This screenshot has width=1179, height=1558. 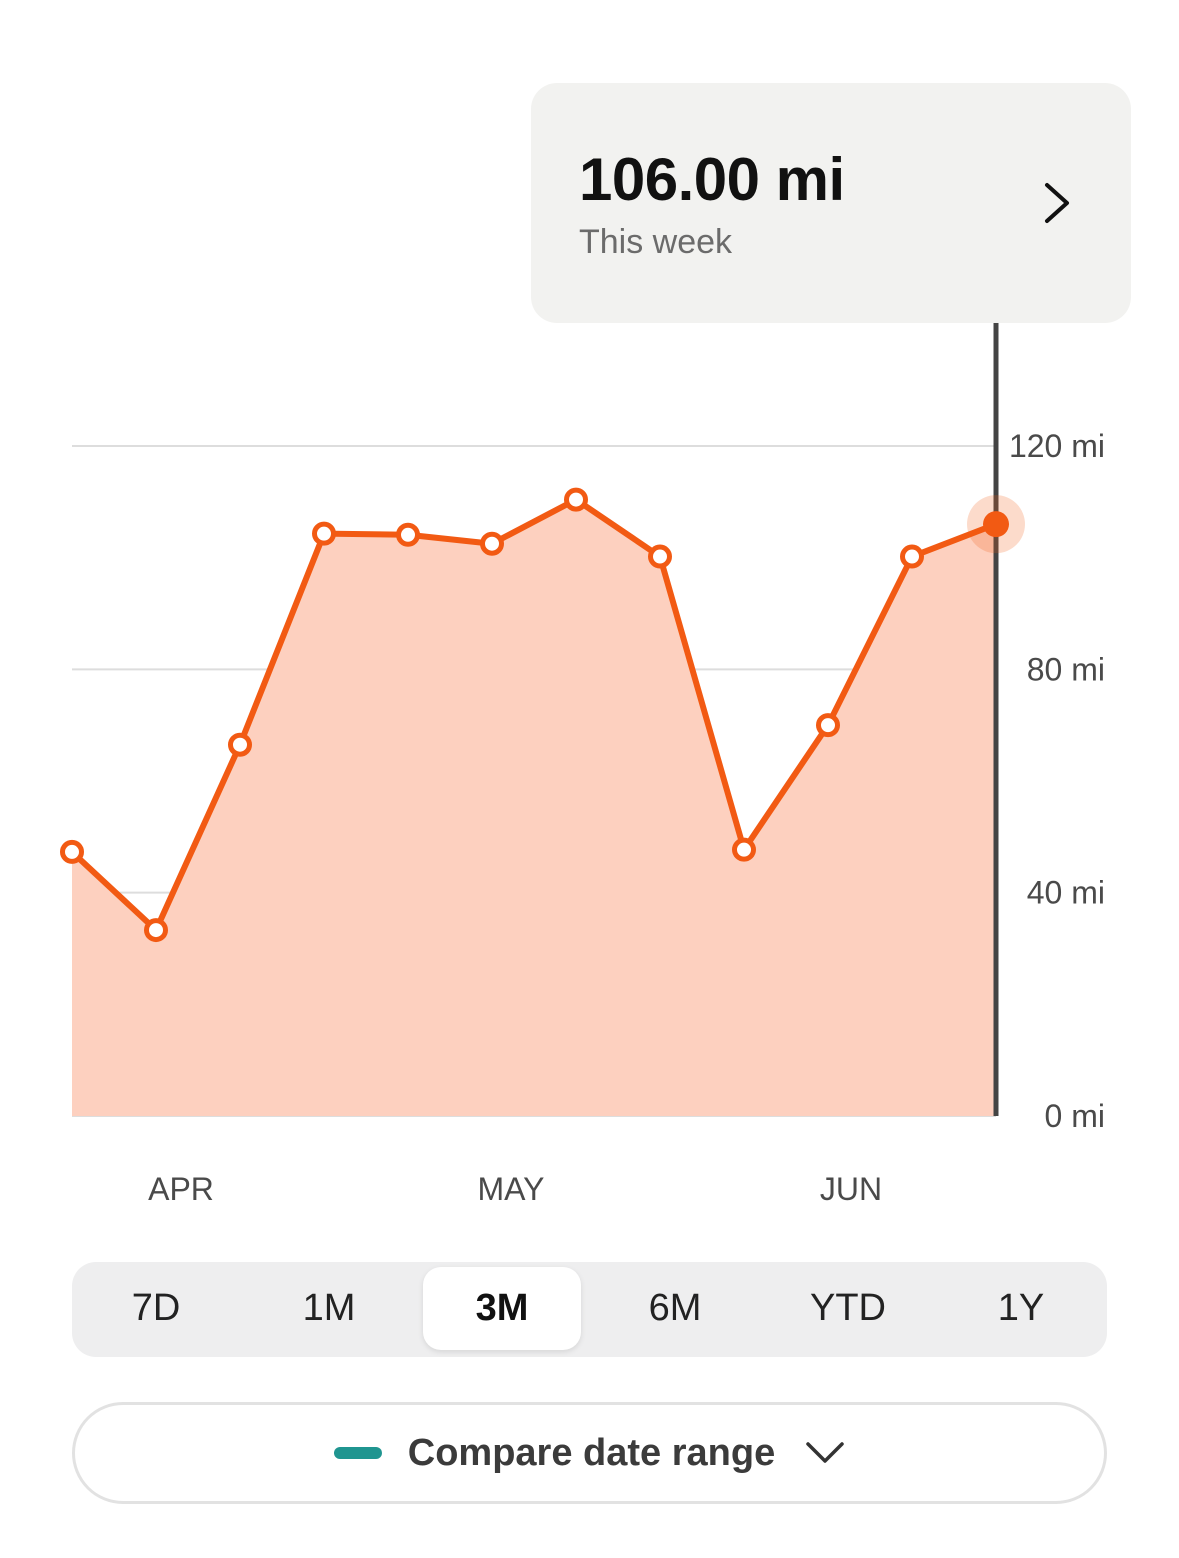 I want to click on compare-legend-swatch, so click(x=357, y=1453).